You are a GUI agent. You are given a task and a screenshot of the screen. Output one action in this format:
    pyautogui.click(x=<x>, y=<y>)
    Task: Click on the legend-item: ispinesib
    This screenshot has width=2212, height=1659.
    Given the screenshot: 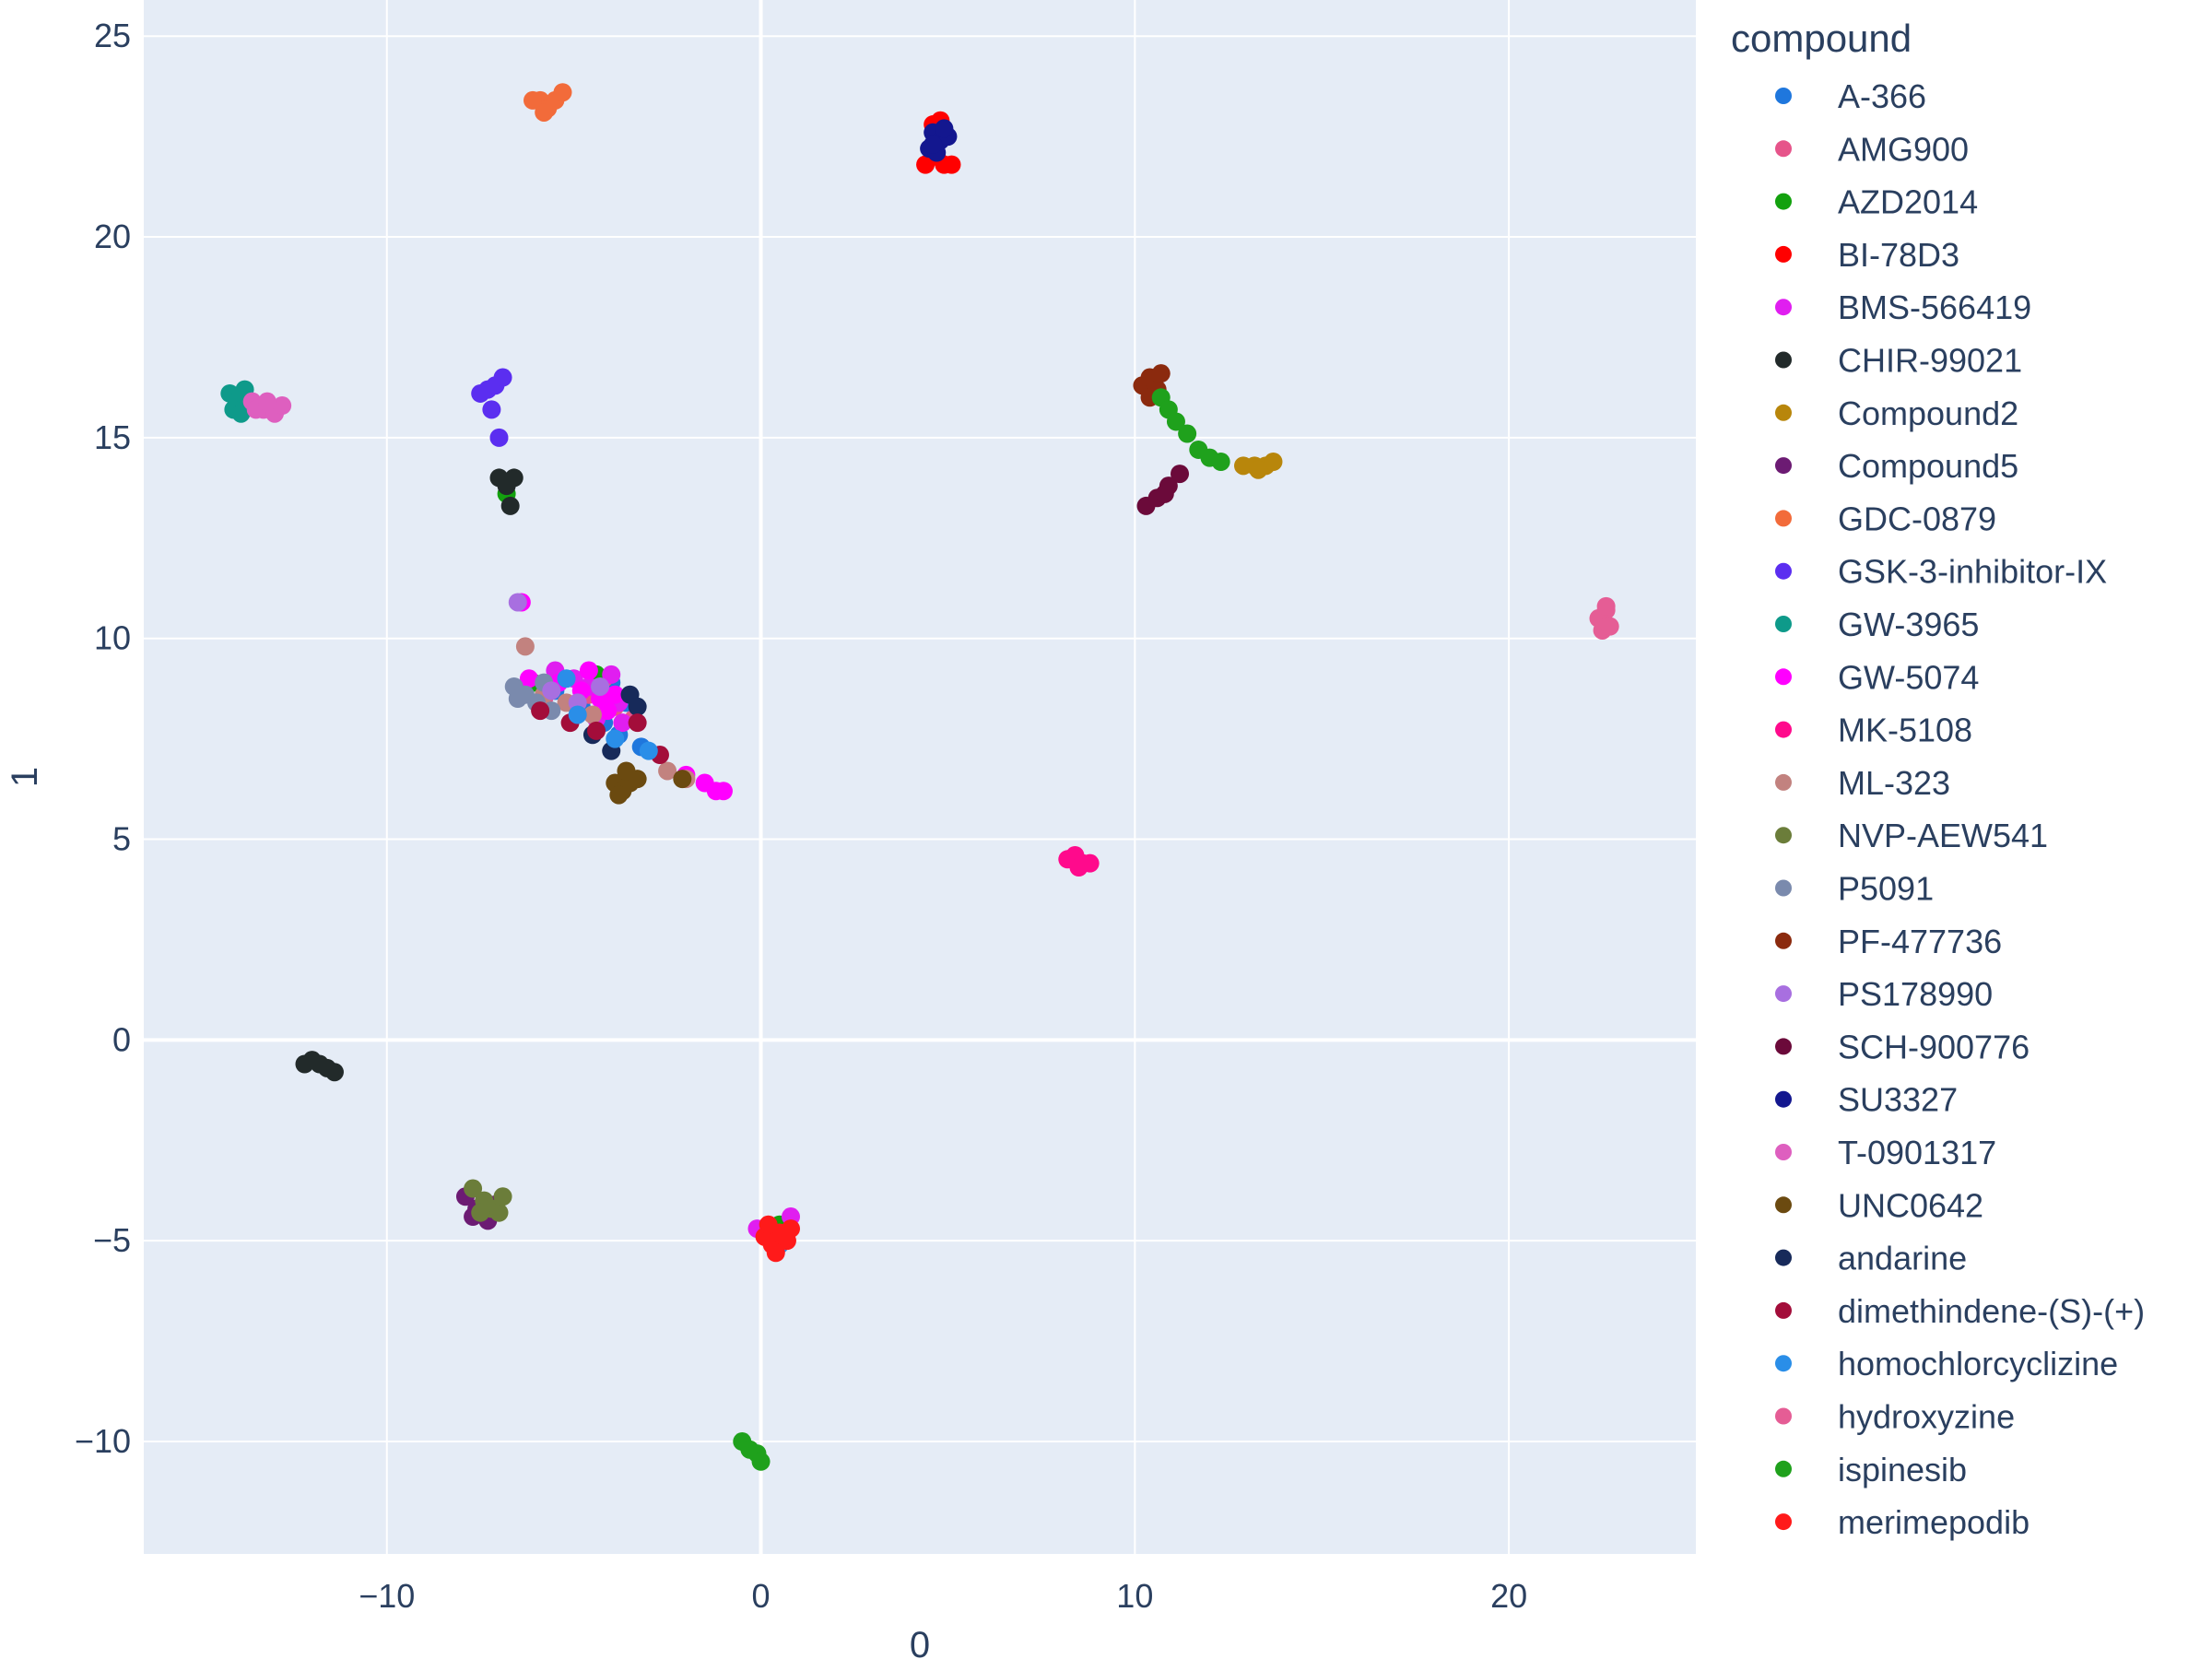 What is the action you would take?
    pyautogui.click(x=1871, y=1469)
    